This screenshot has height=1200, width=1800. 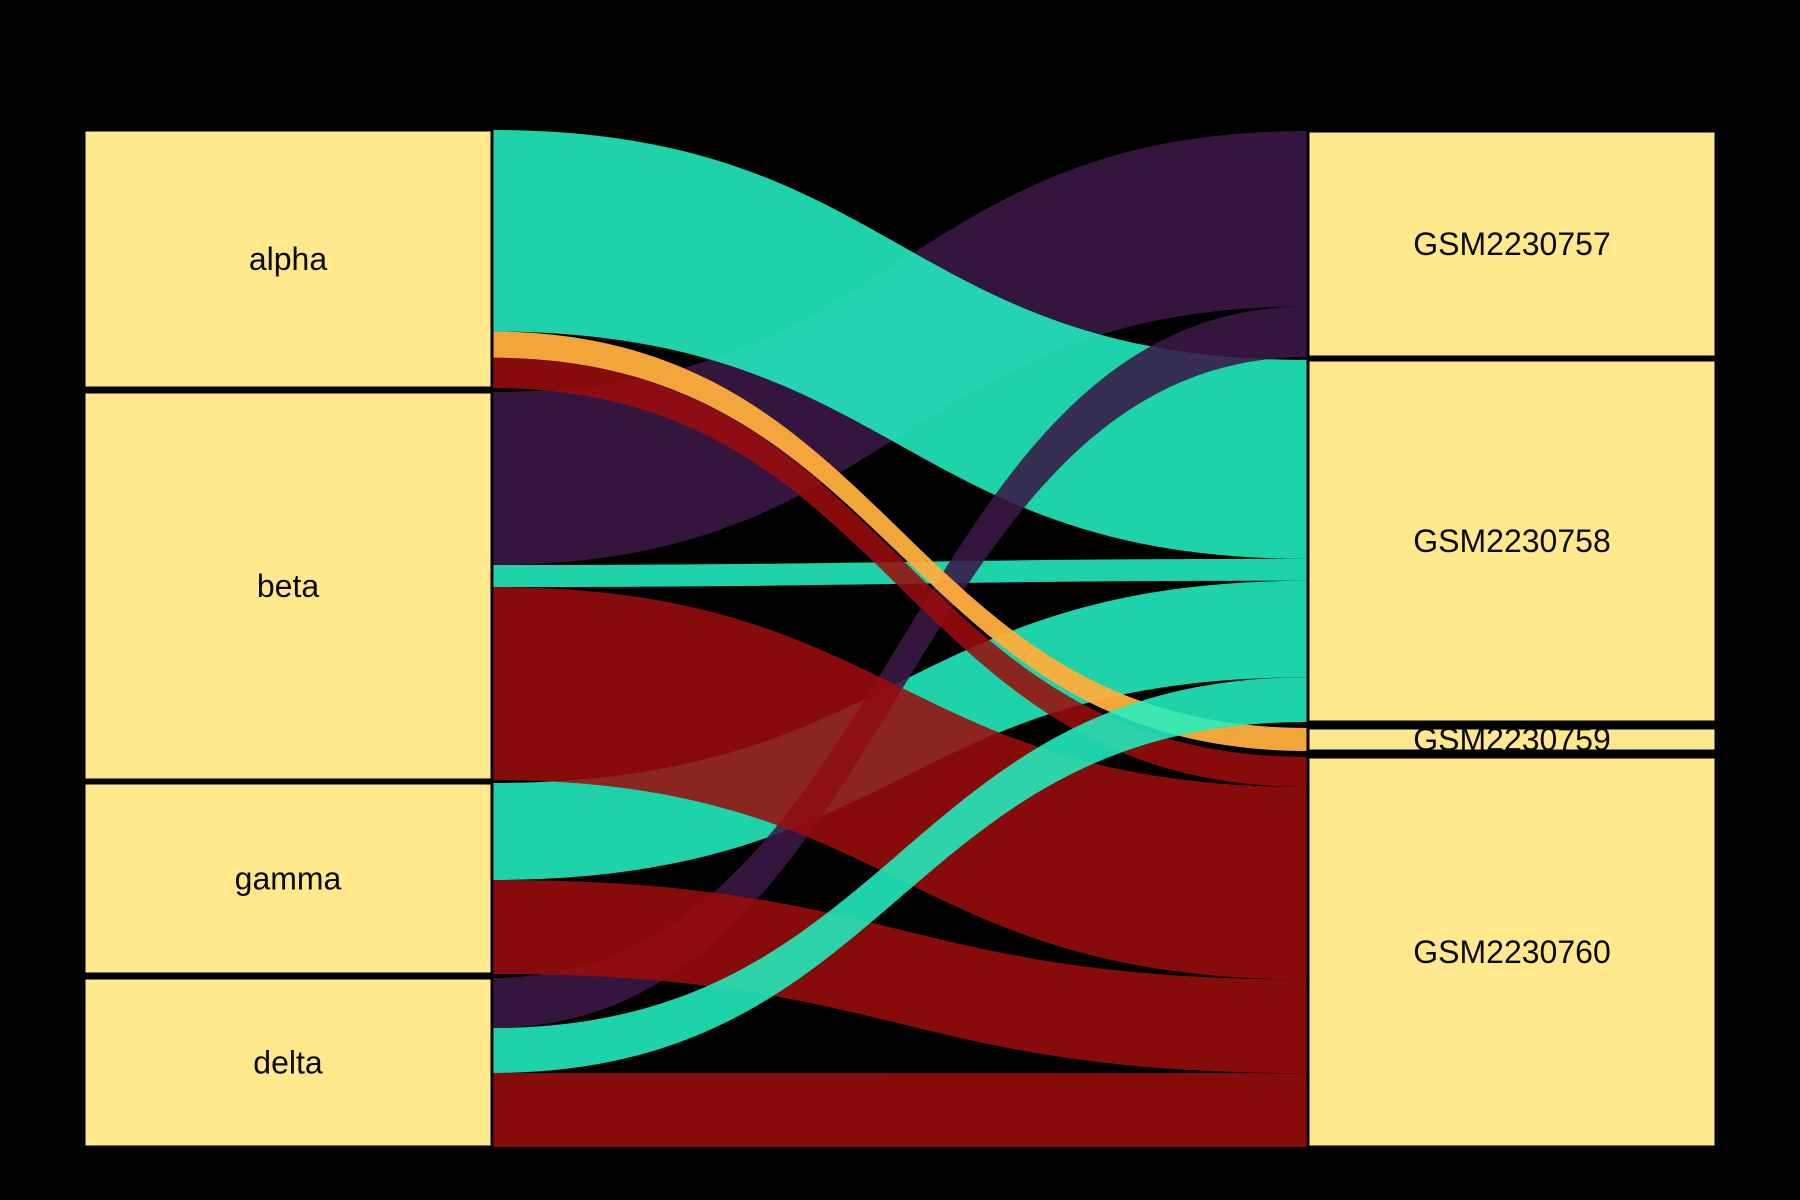 I want to click on node-left-gamma, so click(x=288, y=878).